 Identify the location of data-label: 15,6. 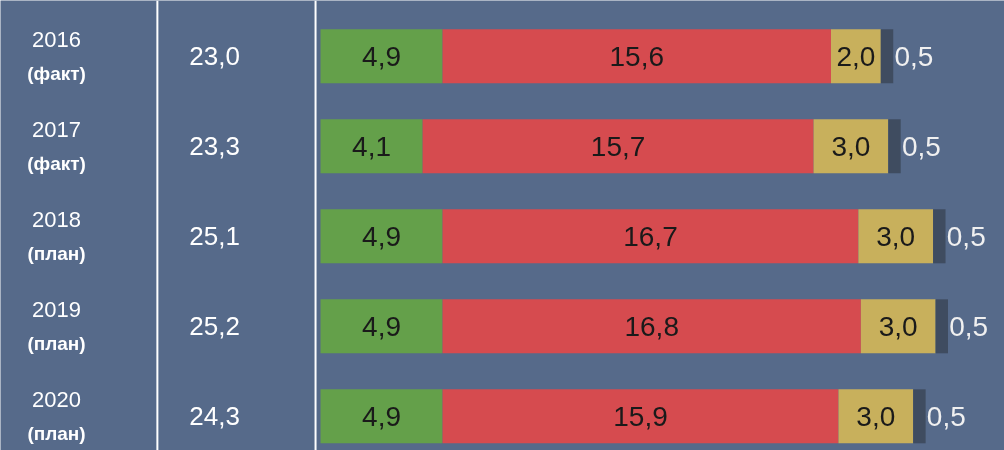
(637, 56).